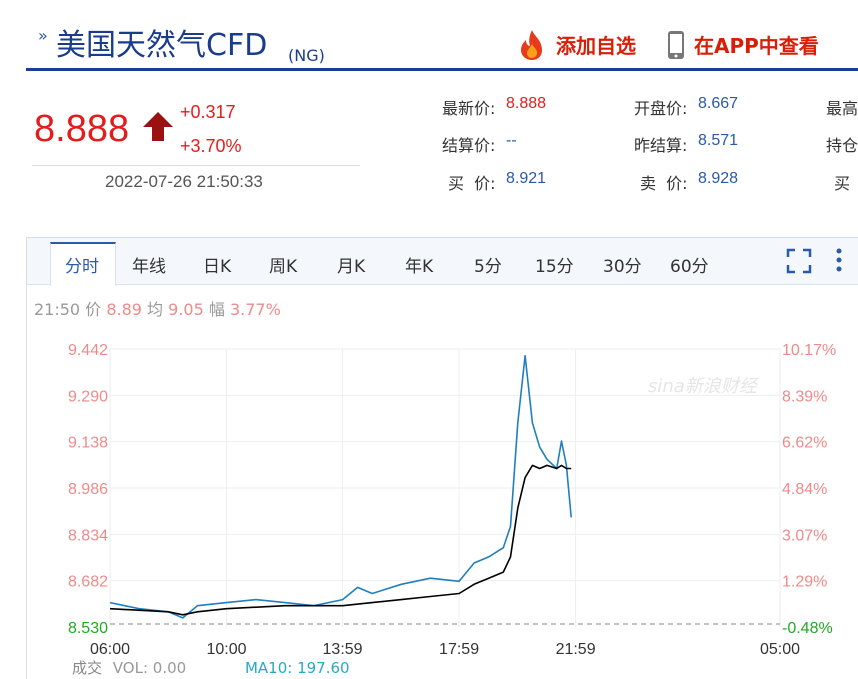  What do you see at coordinates (532, 45) in the screenshot?
I see `fire-icon` at bounding box center [532, 45].